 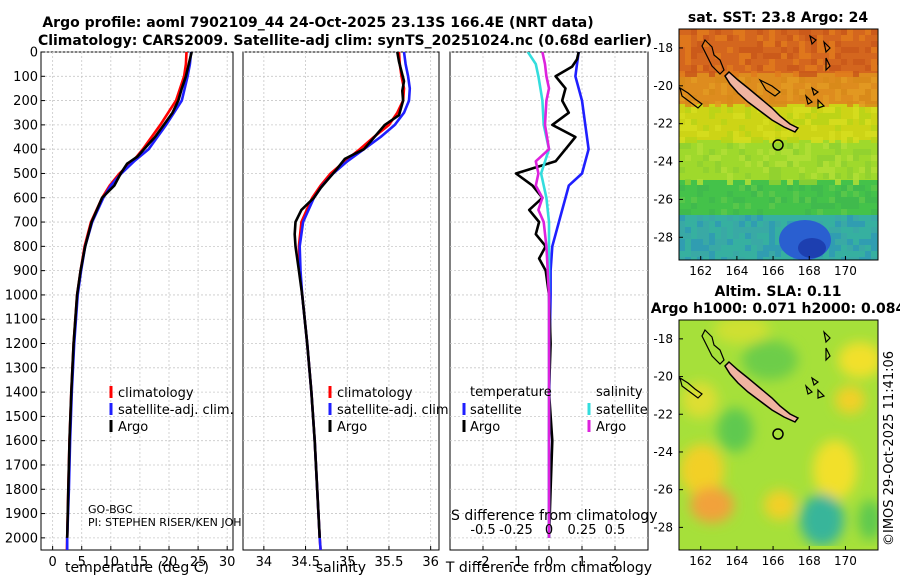 What do you see at coordinates (736, 561) in the screenshot?
I see `map-lon-tick-label: 164` at bounding box center [736, 561].